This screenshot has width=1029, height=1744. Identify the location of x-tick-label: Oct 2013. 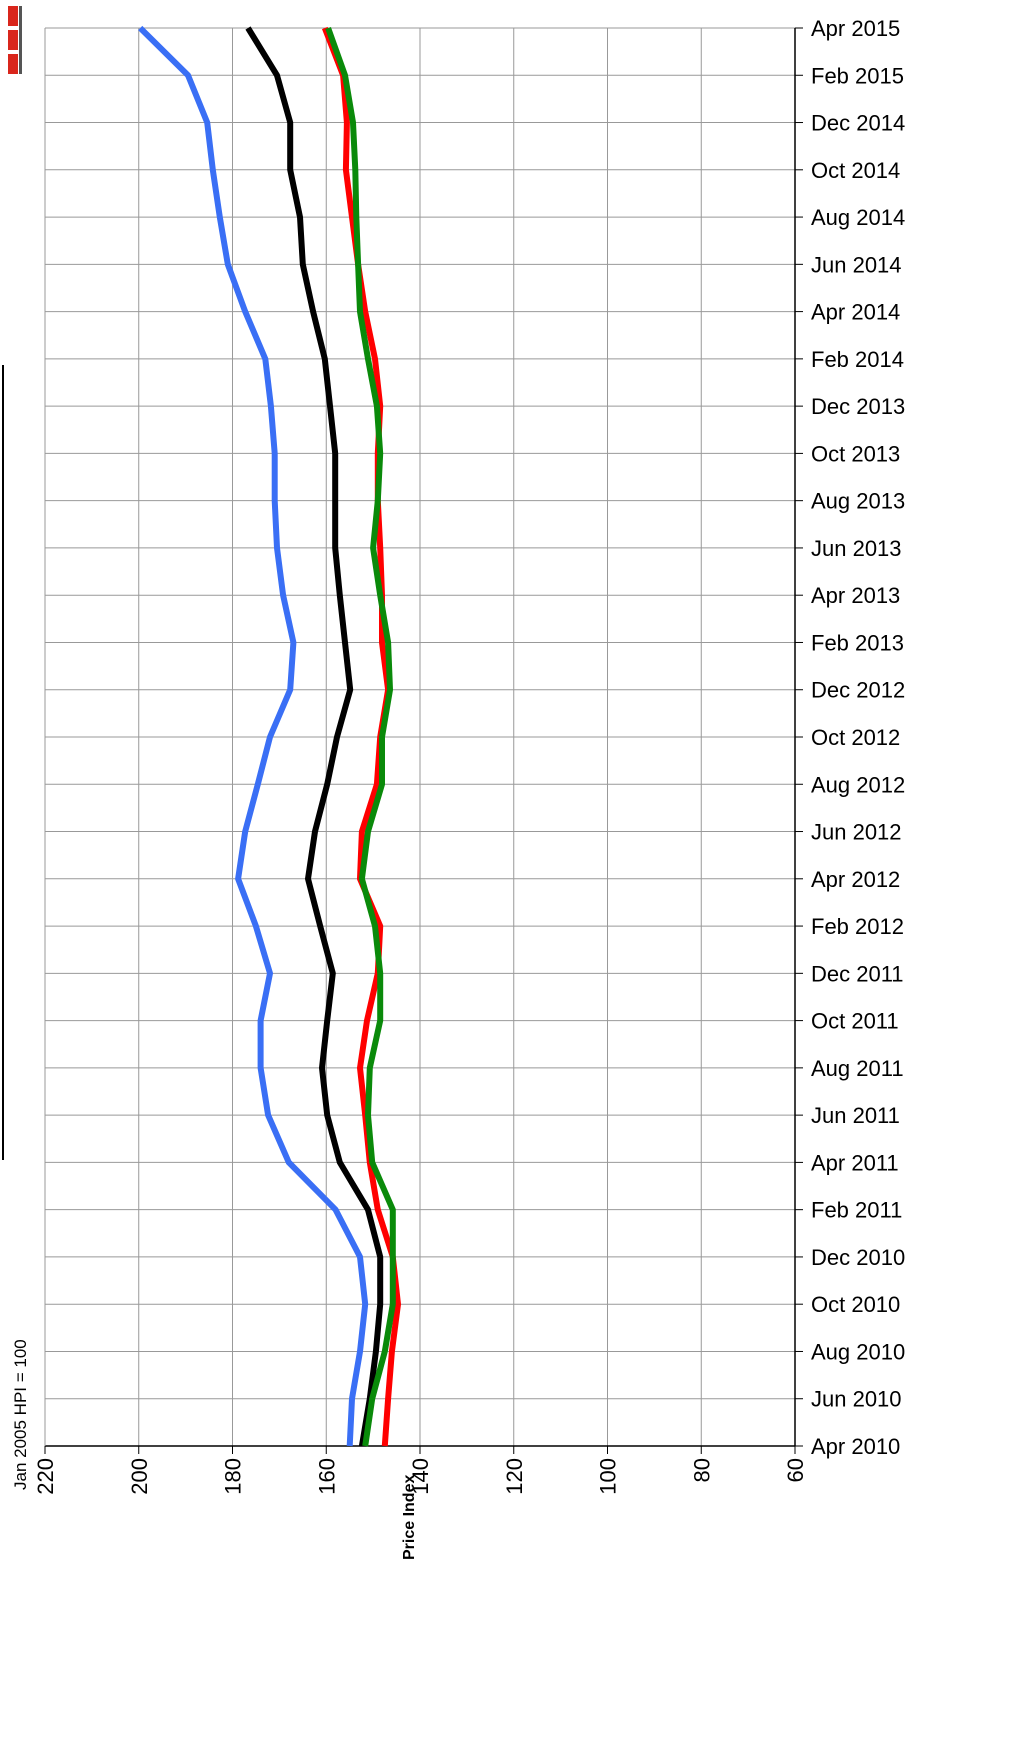
(855, 453).